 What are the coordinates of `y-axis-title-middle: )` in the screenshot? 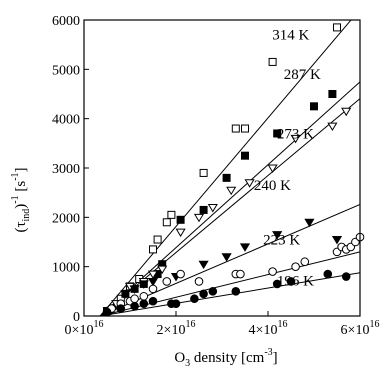 It's located at (21, 206).